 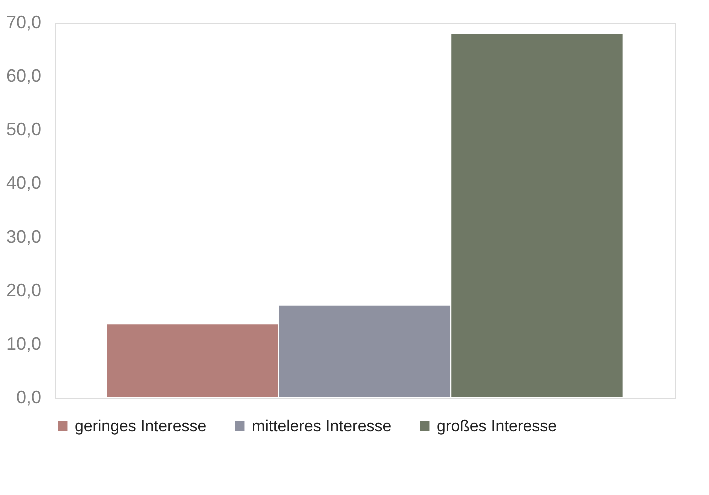 What do you see at coordinates (24, 130) in the screenshot?
I see `y-tick-label: 50,0` at bounding box center [24, 130].